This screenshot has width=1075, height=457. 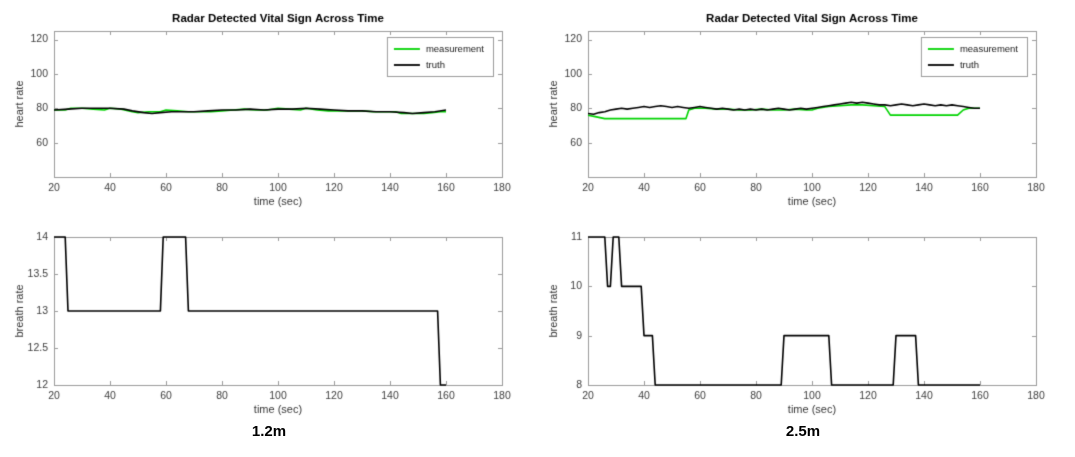 What do you see at coordinates (269, 431) in the screenshot?
I see `caption-distance-left: 1.2m` at bounding box center [269, 431].